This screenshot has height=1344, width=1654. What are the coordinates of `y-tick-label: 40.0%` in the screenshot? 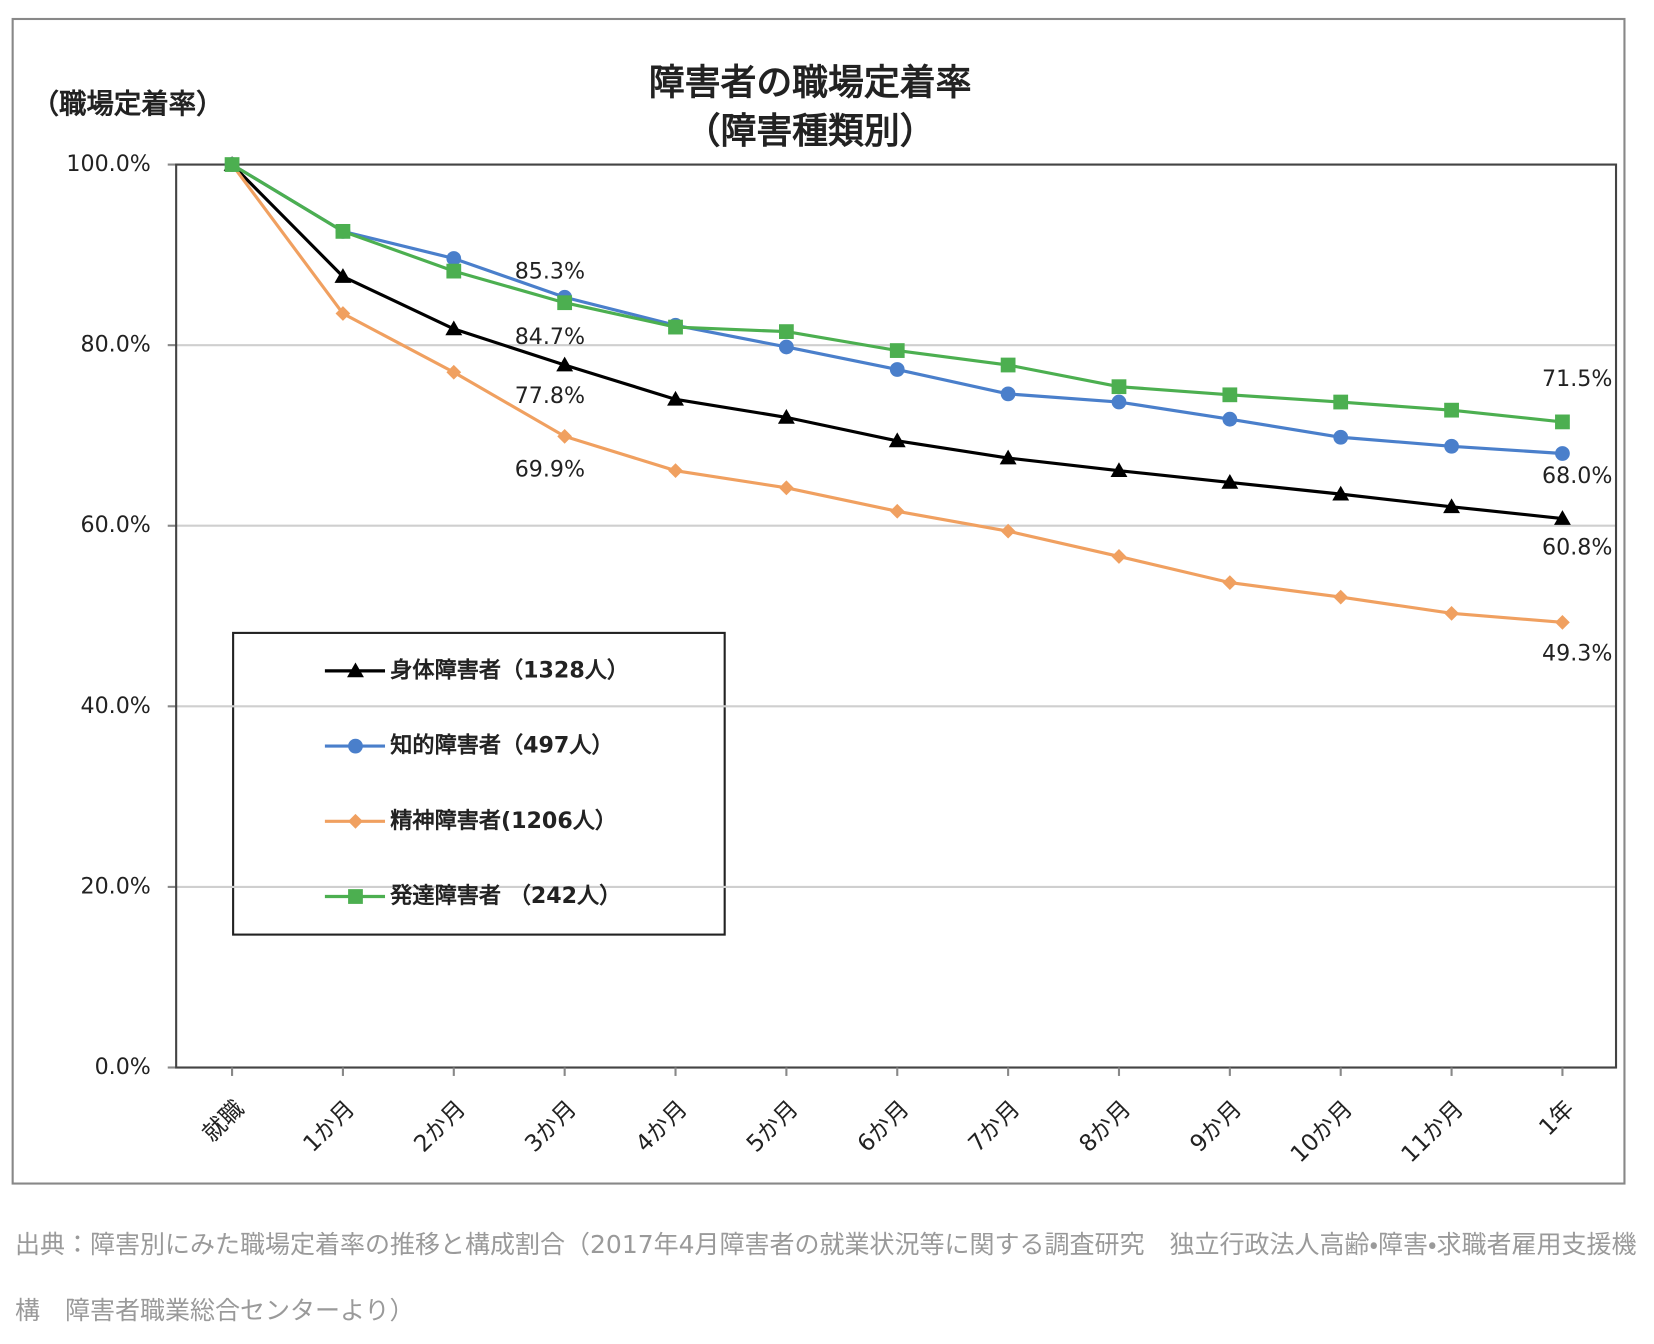 It's located at (115, 706).